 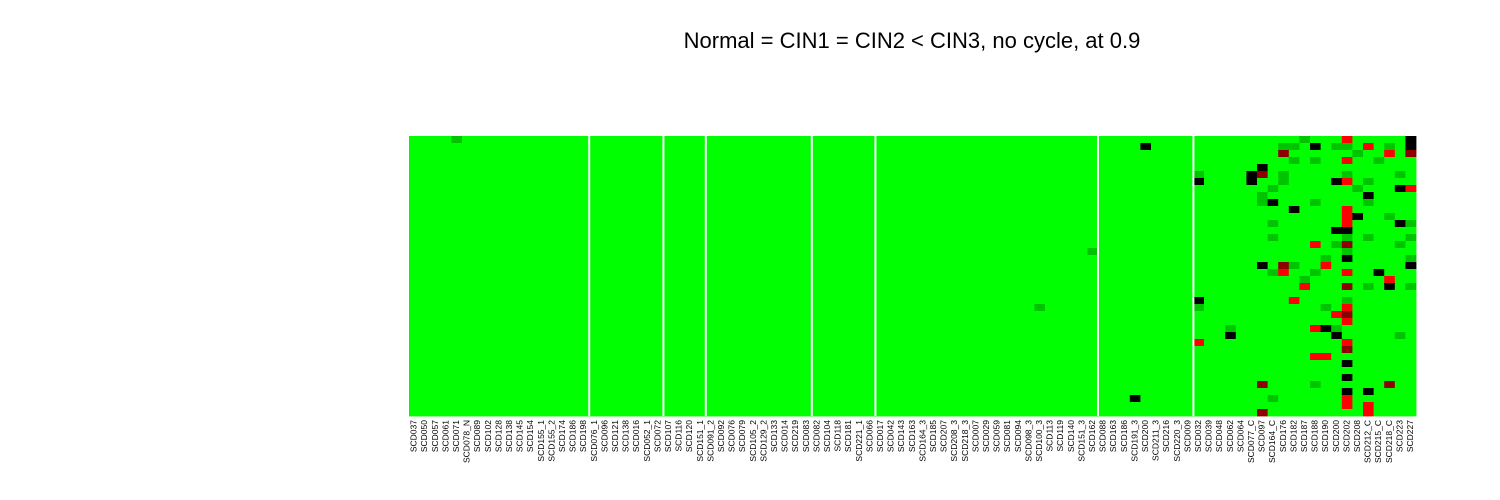 What do you see at coordinates (774, 436) in the screenshot?
I see `column-label: SCD133` at bounding box center [774, 436].